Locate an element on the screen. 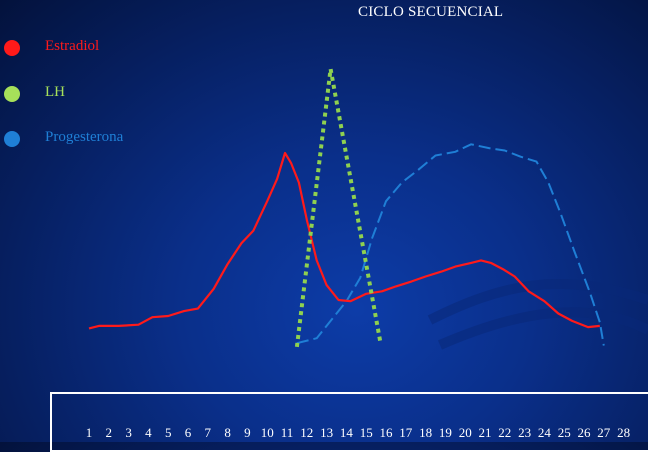 The height and width of the screenshot is (452, 648). x-tick-label: 25 is located at coordinates (564, 432).